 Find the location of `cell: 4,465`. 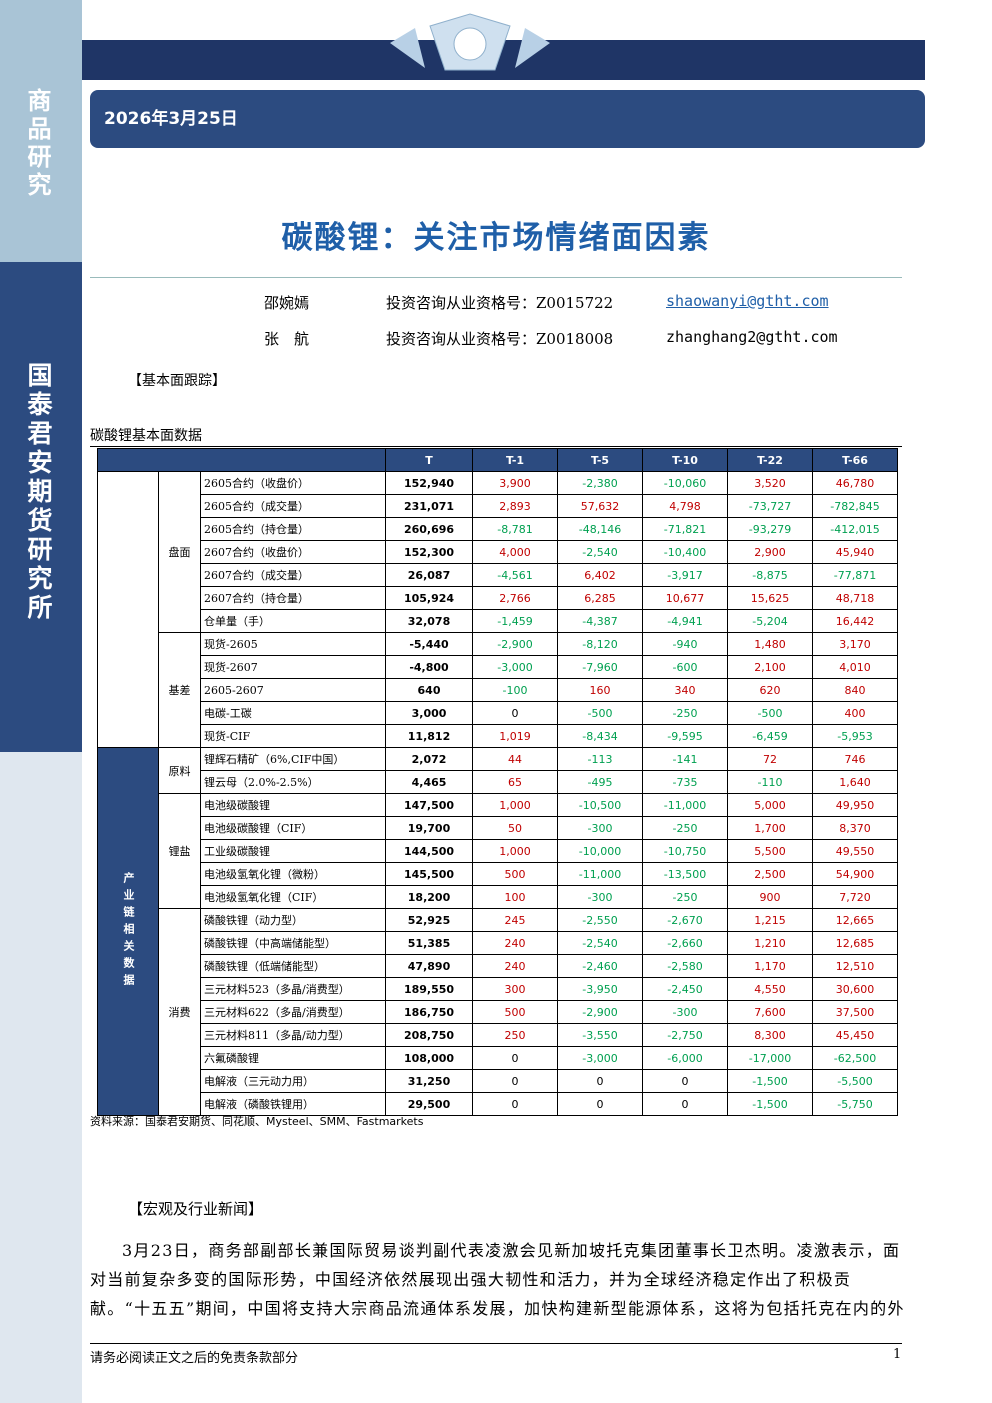

cell: 4,465 is located at coordinates (429, 782).